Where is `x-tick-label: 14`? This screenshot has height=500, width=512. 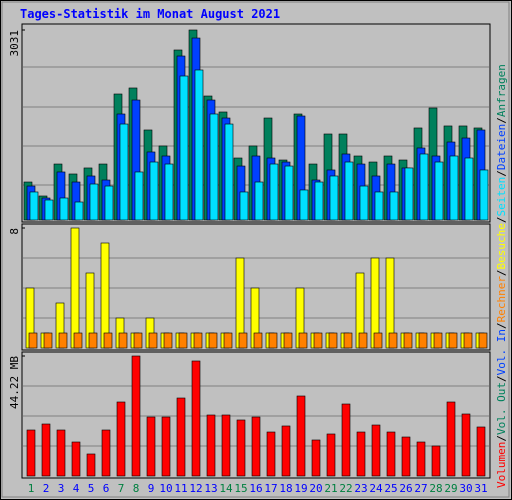
x-tick-label: 14 is located at coordinates (226, 488).